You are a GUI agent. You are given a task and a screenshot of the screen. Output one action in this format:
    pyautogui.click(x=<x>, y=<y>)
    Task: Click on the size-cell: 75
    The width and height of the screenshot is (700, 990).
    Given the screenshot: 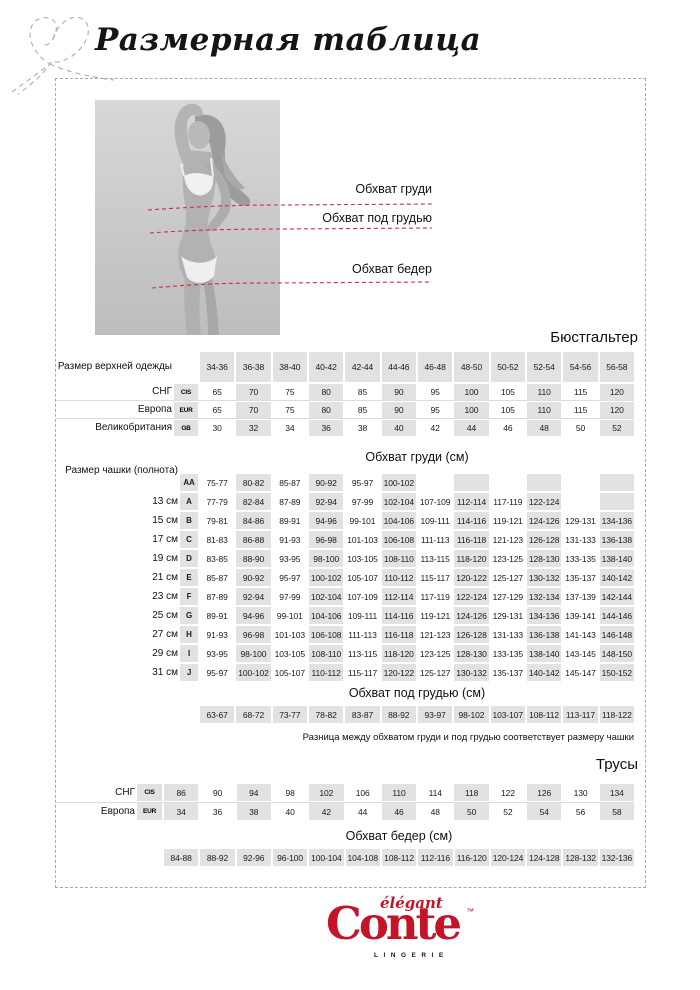 What is the action you would take?
    pyautogui.click(x=290, y=392)
    